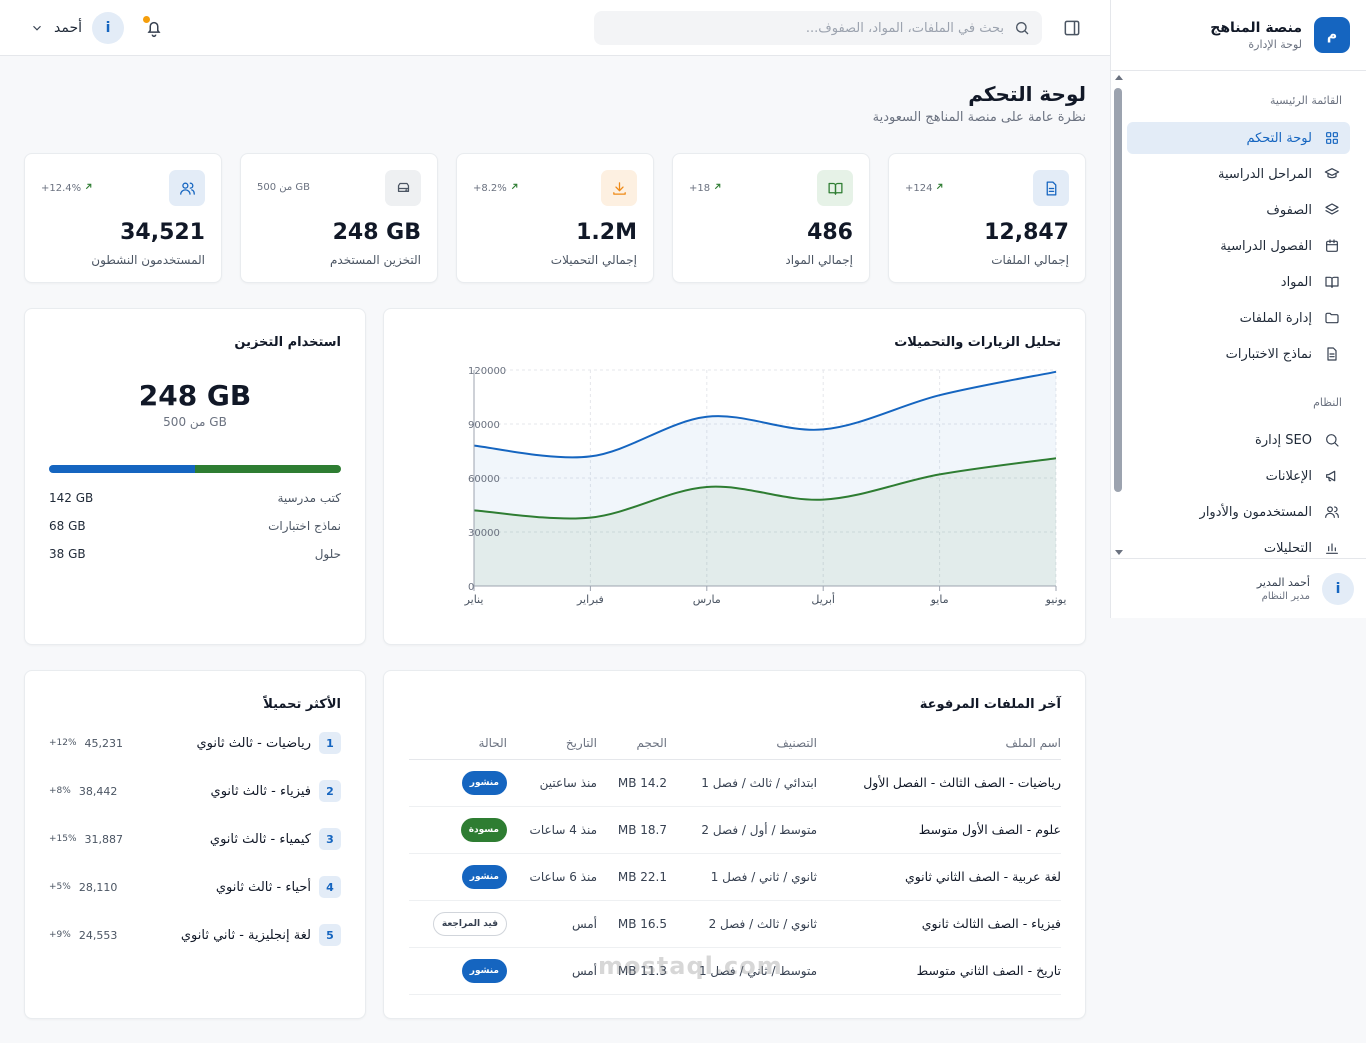 The image size is (1366, 1043). Describe the element at coordinates (268, 469) in the screenshot. I see `storage-bar-secondary` at that location.